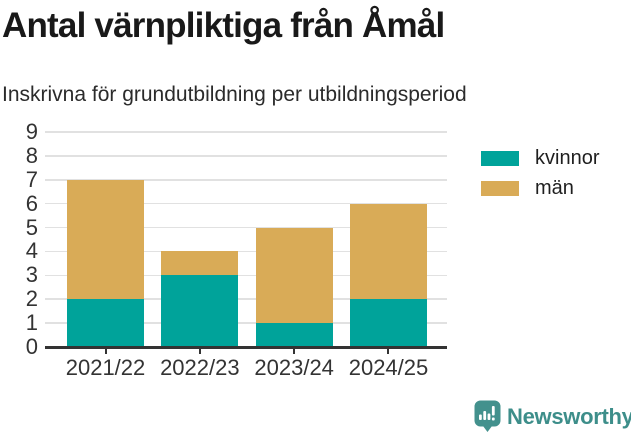  Describe the element at coordinates (223, 25) in the screenshot. I see `chart-title: Antal värnpliktiga från Åmål` at that location.